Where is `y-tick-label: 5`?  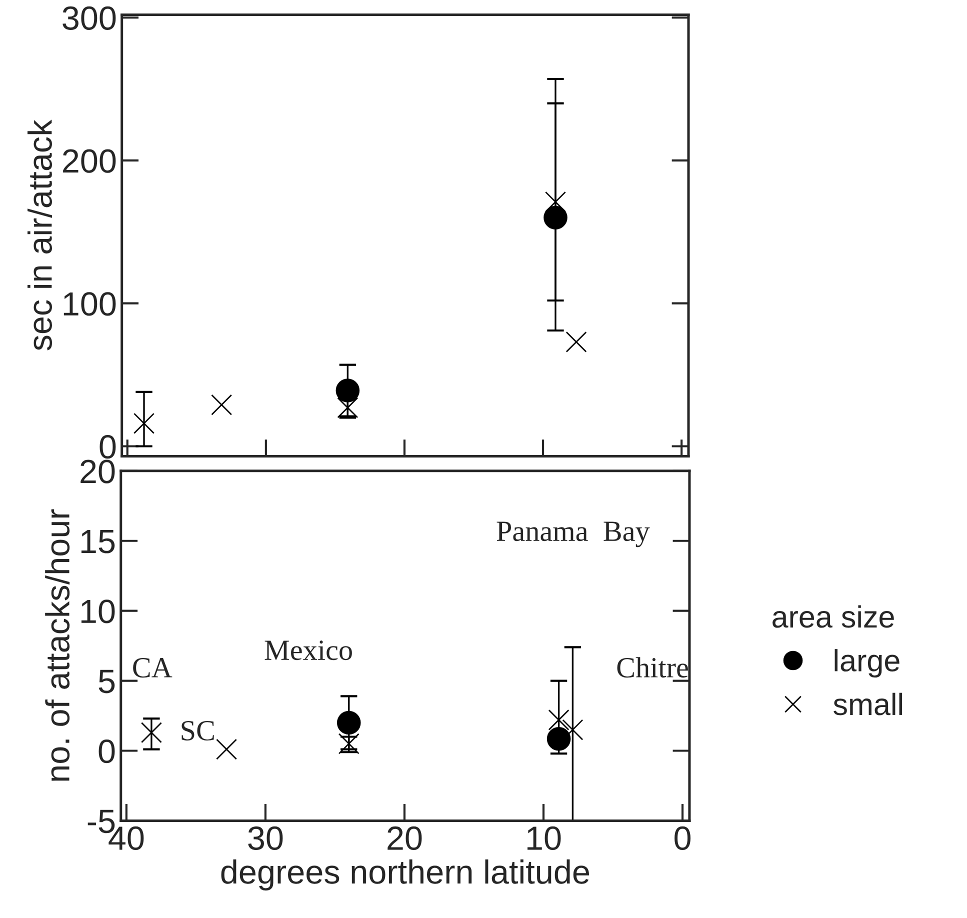 y-tick-label: 5 is located at coordinates (106, 682).